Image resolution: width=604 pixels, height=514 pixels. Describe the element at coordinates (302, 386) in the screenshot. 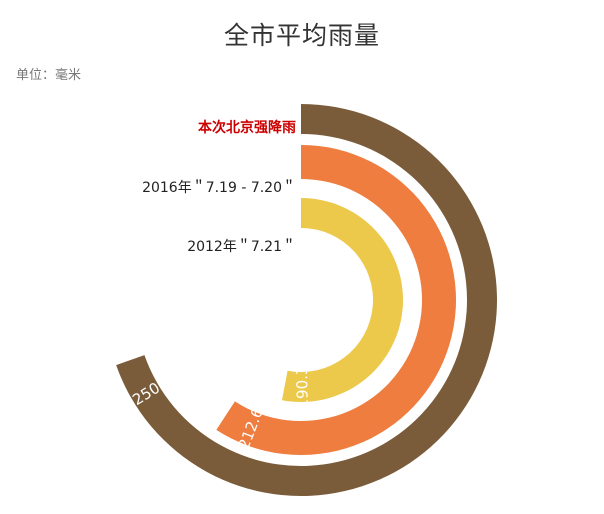

I see `value-label-series-3: 190.3` at that location.